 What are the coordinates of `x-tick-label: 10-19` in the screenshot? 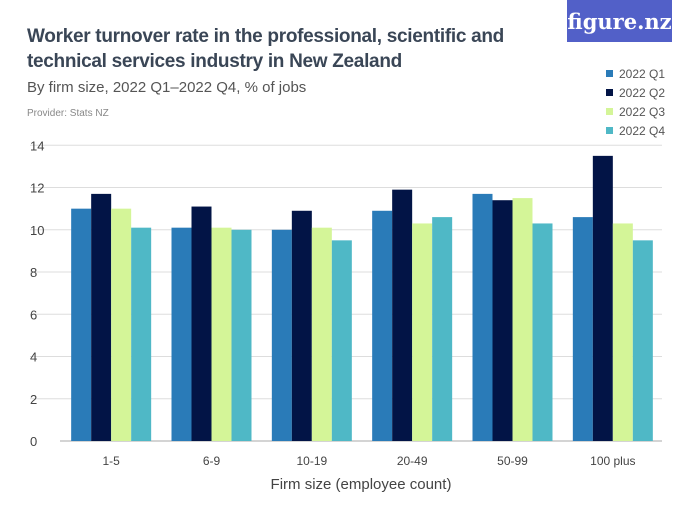 It's located at (311, 461).